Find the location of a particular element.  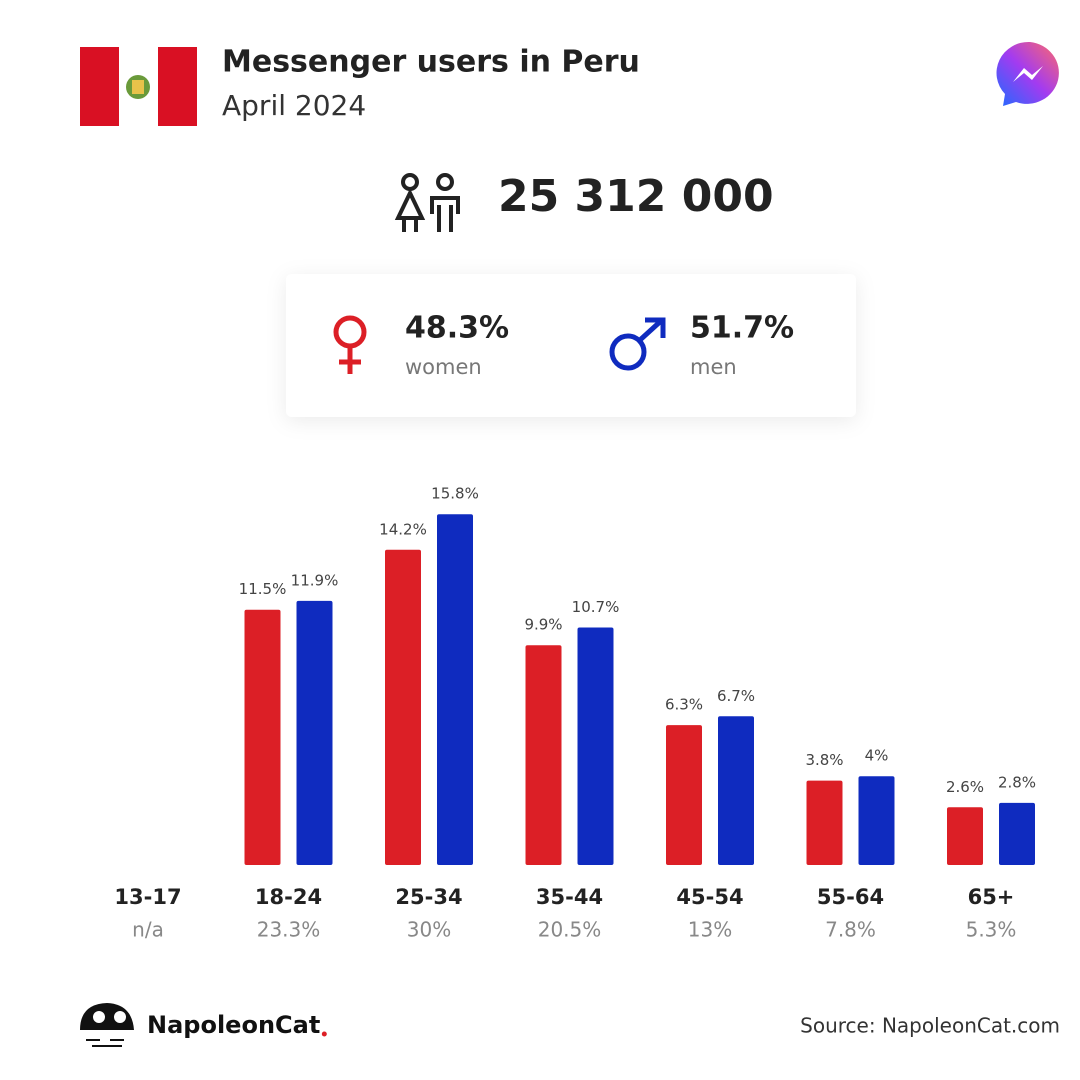

total-label: 30% is located at coordinates (429, 930).